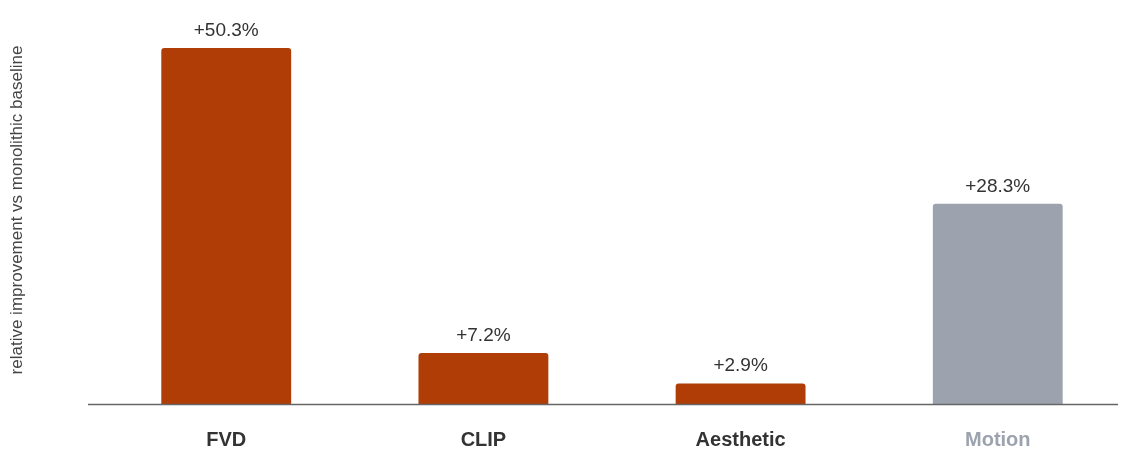 This screenshot has height=452, width=1127. What do you see at coordinates (16, 210) in the screenshot?
I see `y-axis-title: relative improvement vs monolithic baseline` at bounding box center [16, 210].